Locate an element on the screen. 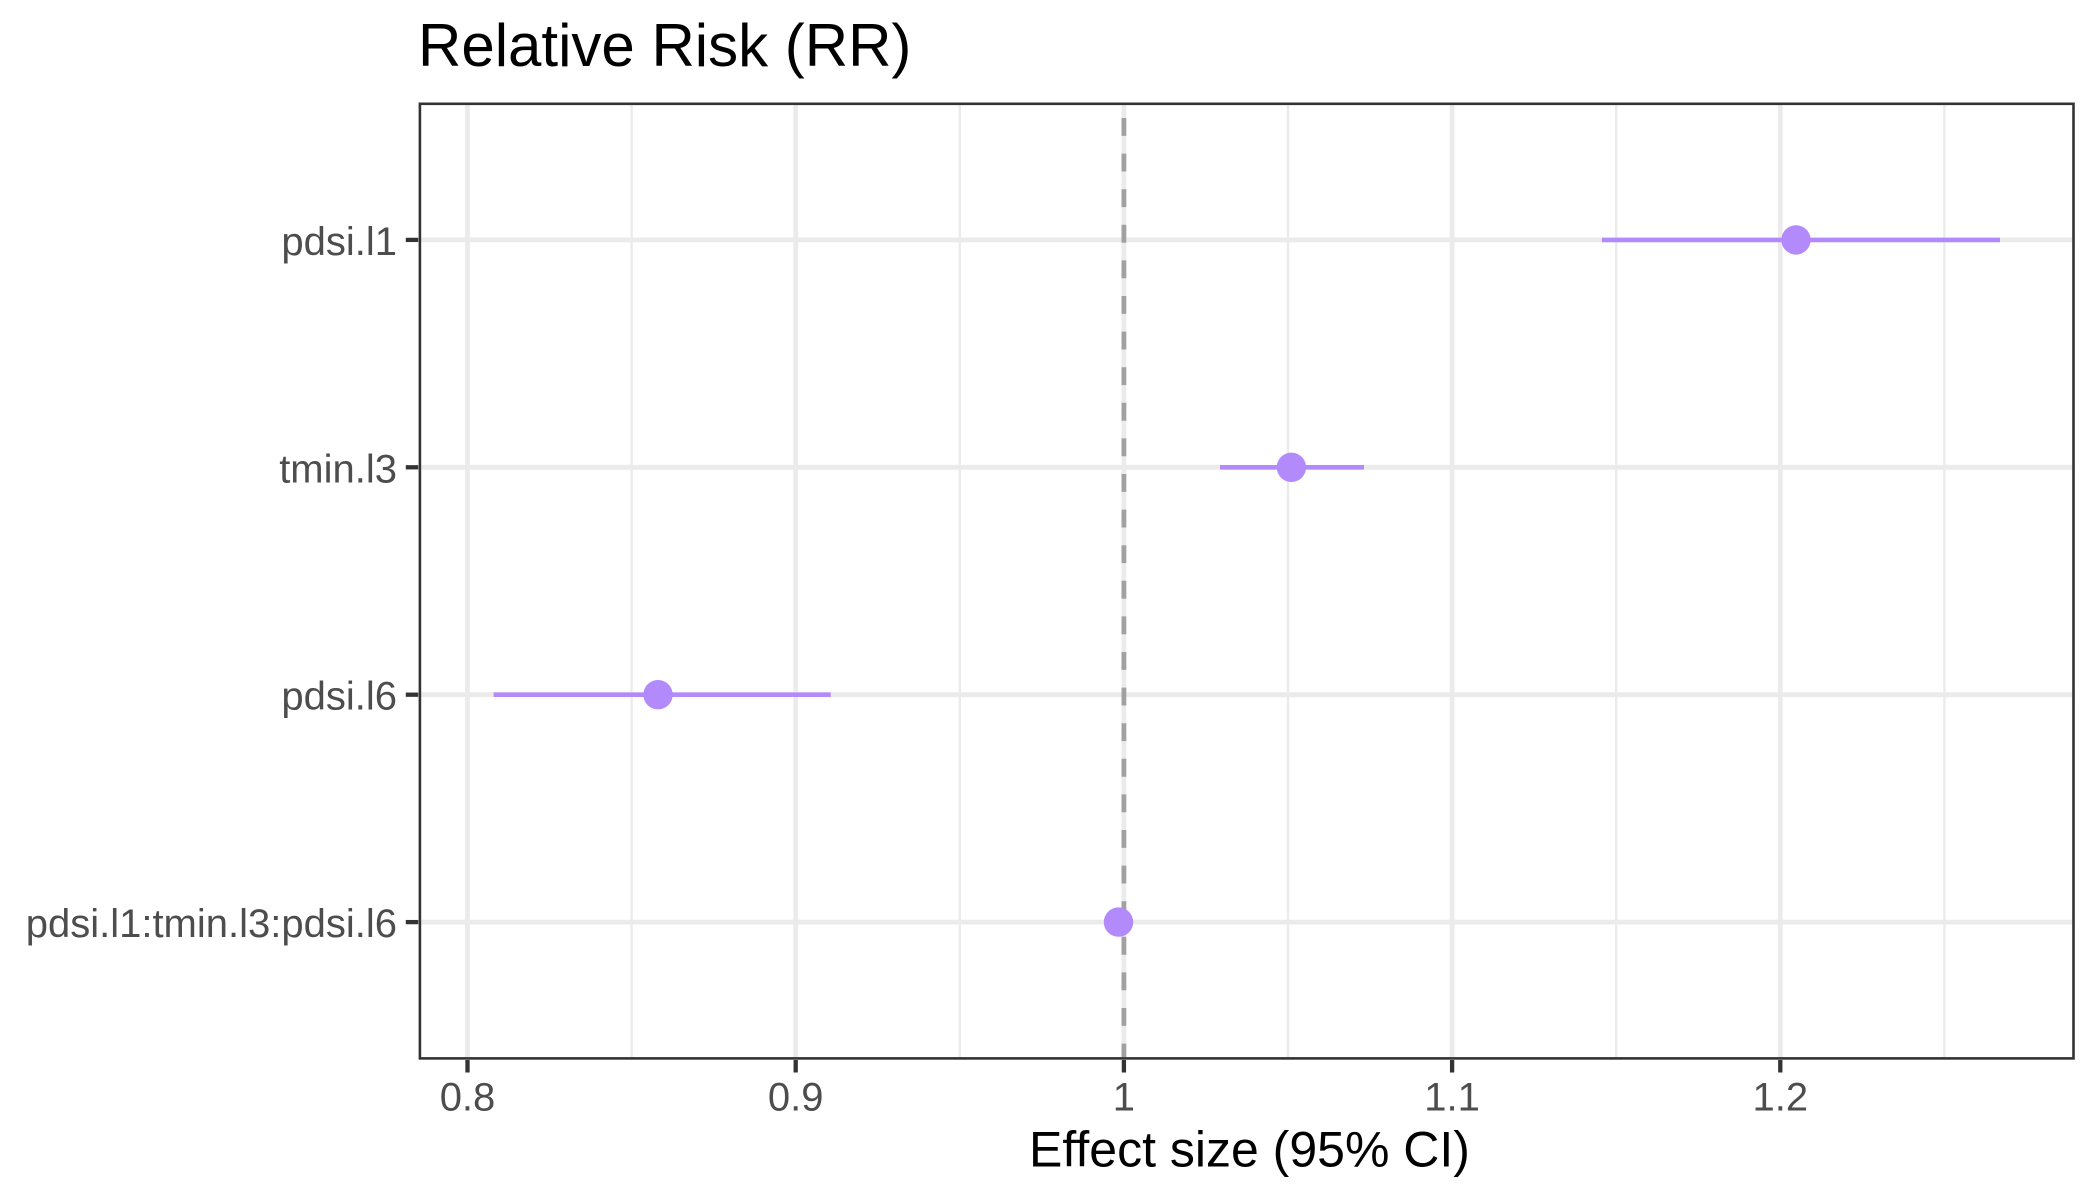  svg-text: 1 is located at coordinates (1124, 1097).